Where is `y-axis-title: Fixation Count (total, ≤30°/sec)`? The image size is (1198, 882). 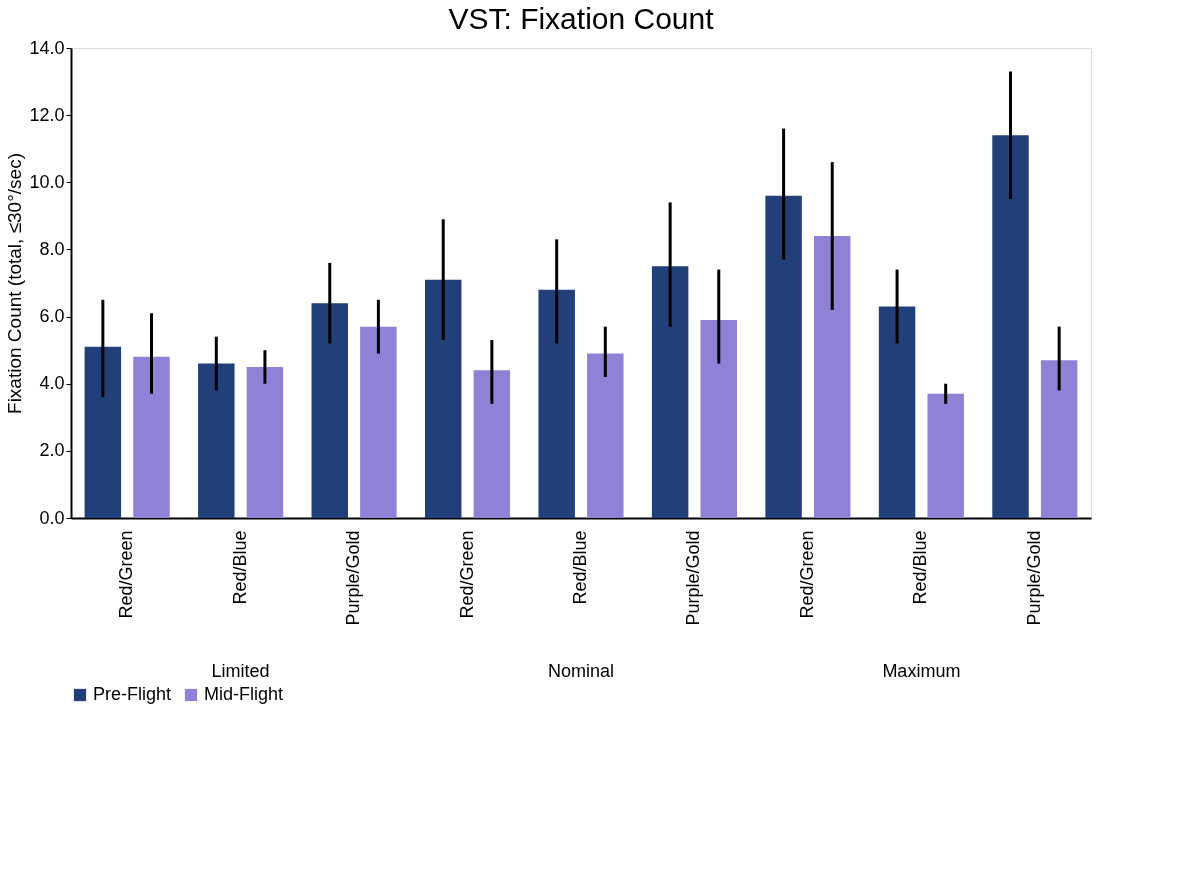 y-axis-title: Fixation Count (total, ≤30°/sec) is located at coordinates (15, 283).